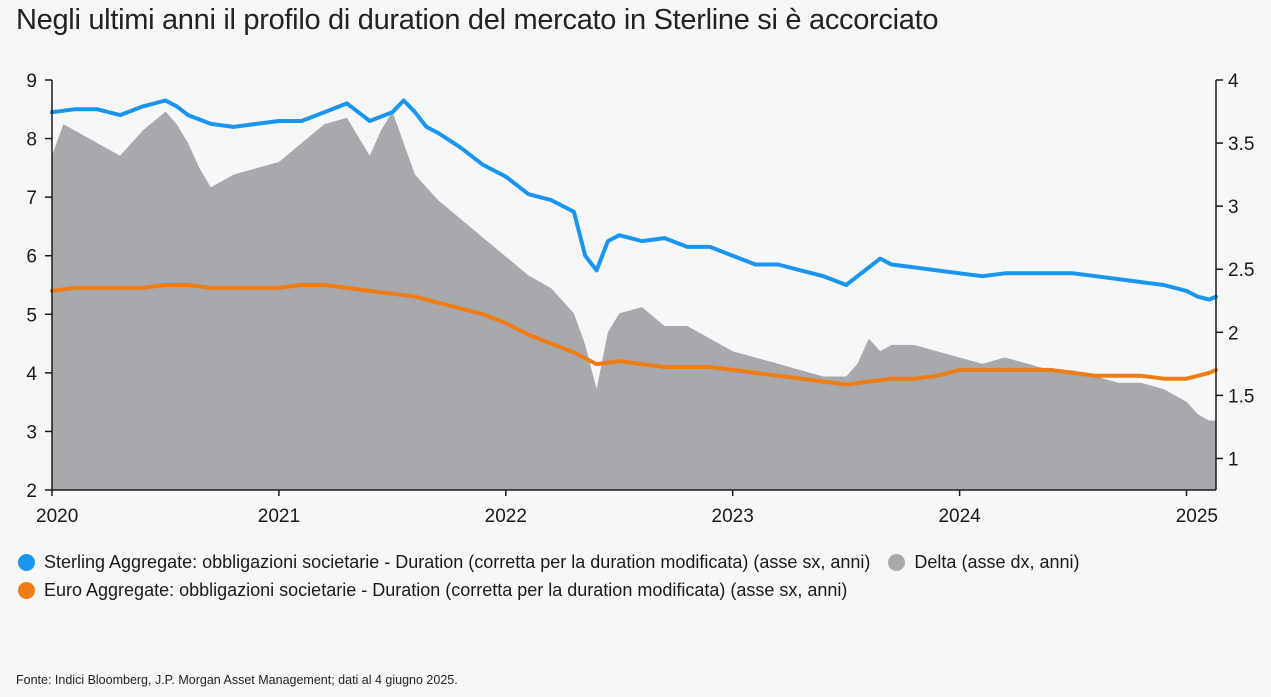 The width and height of the screenshot is (1271, 697). I want to click on right-tick-label: 4, so click(1233, 81).